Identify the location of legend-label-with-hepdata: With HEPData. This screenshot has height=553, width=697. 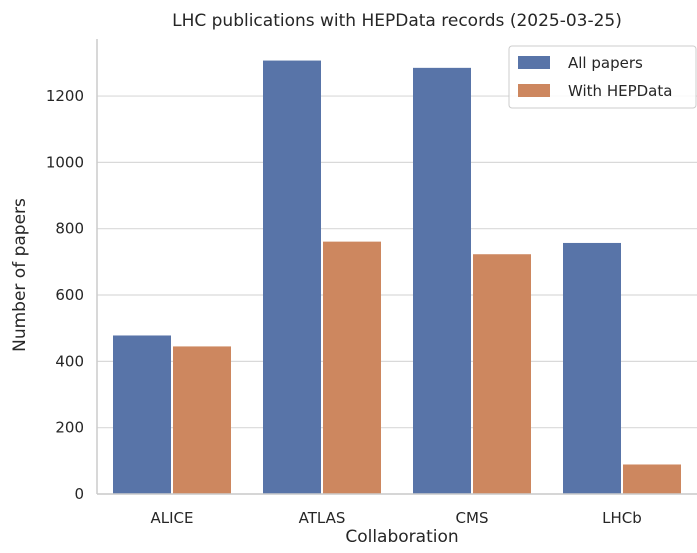
(620, 91).